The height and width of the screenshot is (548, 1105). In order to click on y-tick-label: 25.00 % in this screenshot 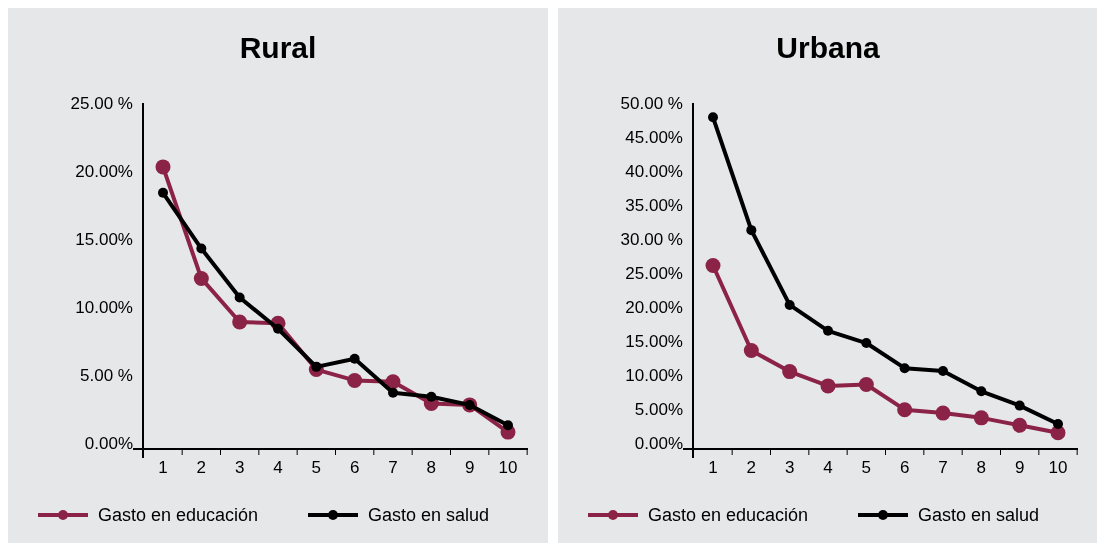, I will do `click(101, 103)`.